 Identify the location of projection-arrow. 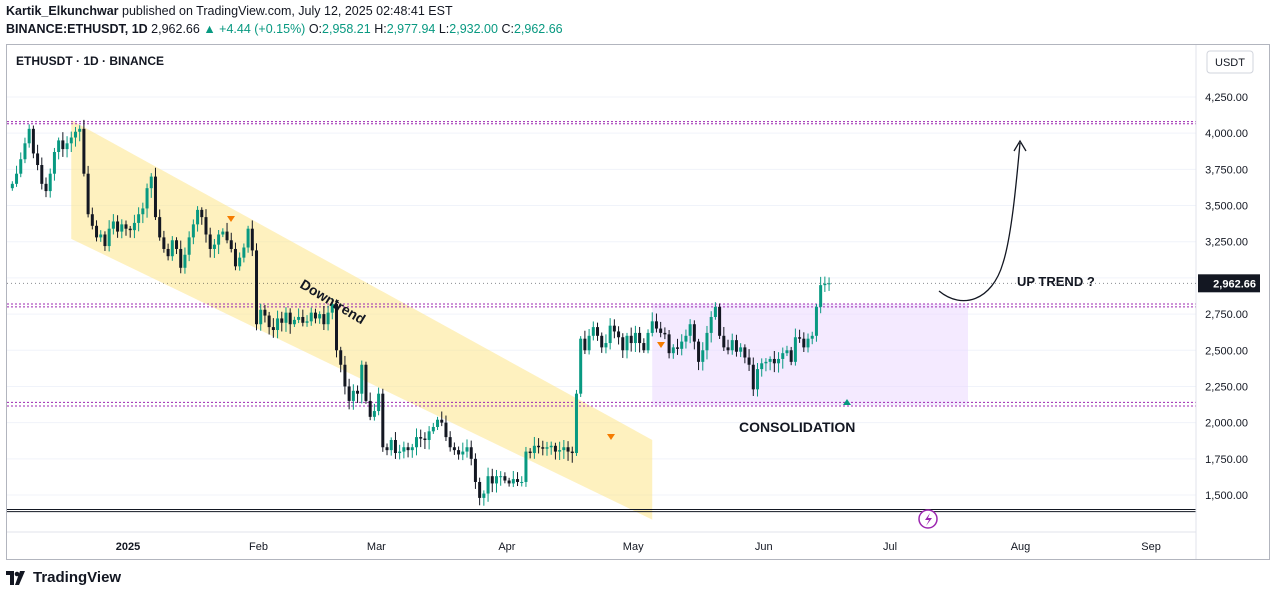
(979, 222).